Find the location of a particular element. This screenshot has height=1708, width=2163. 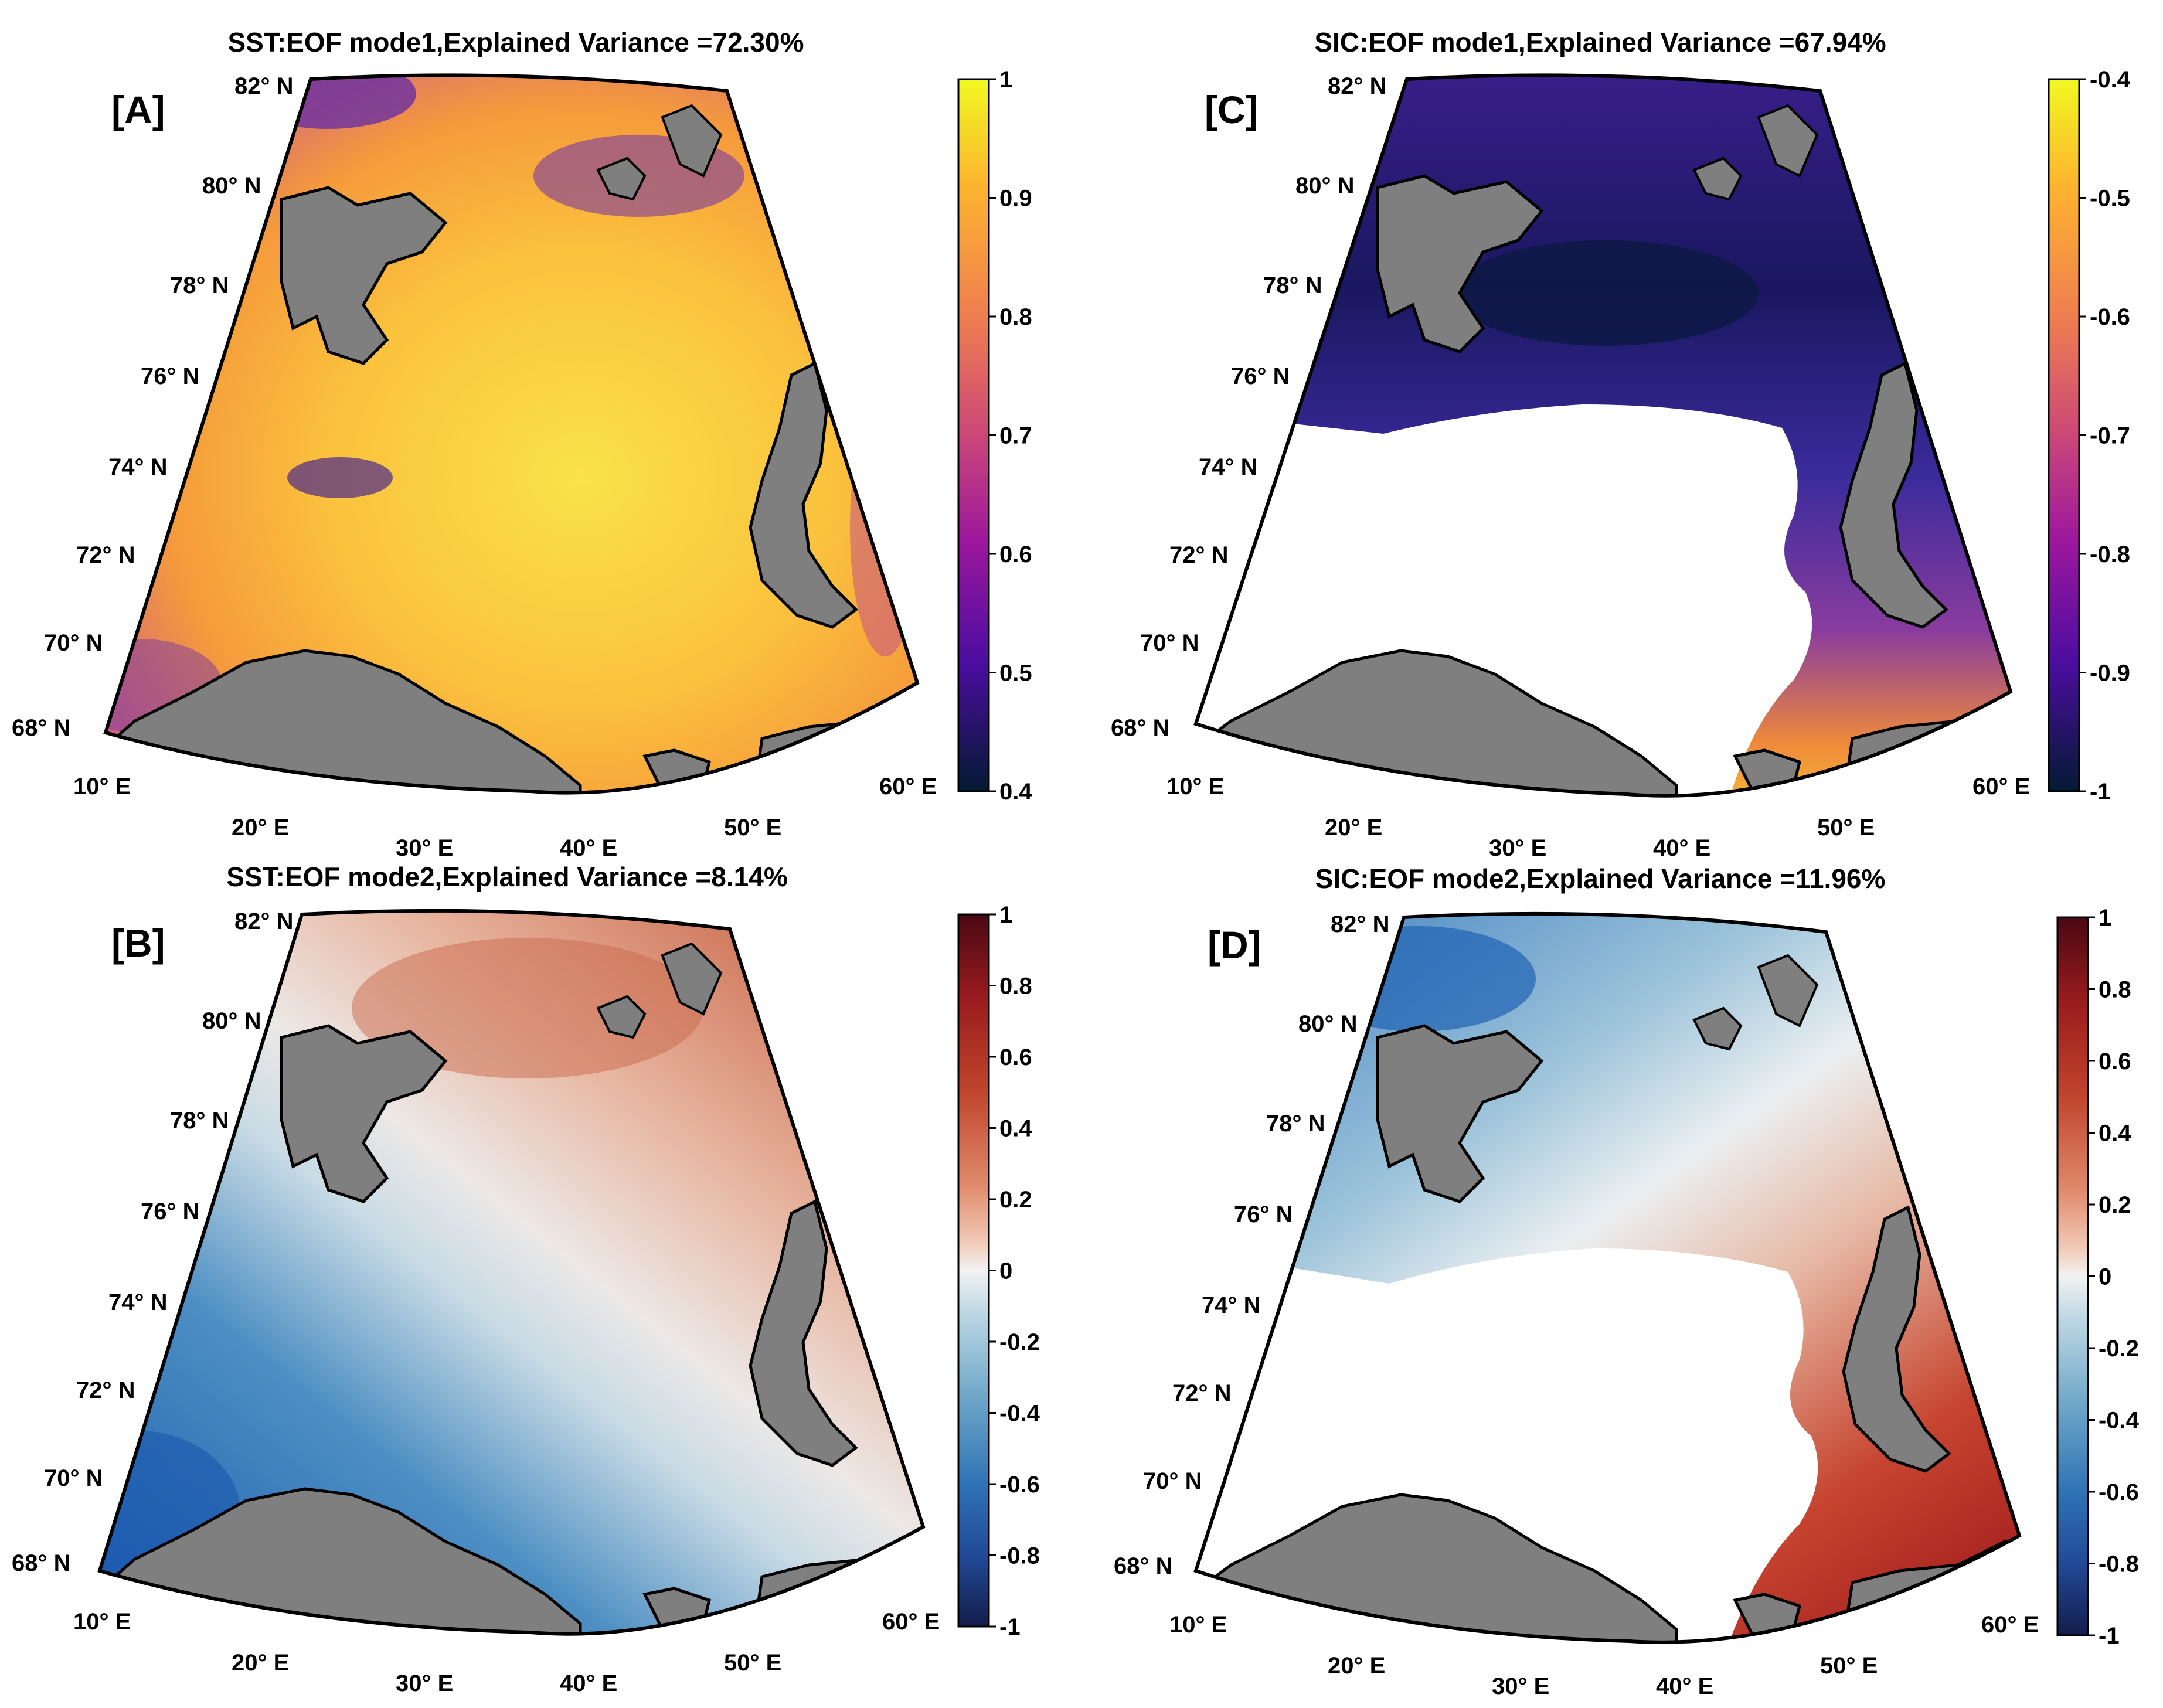

colorbar-tick-label: 0.5 is located at coordinates (1015, 673).